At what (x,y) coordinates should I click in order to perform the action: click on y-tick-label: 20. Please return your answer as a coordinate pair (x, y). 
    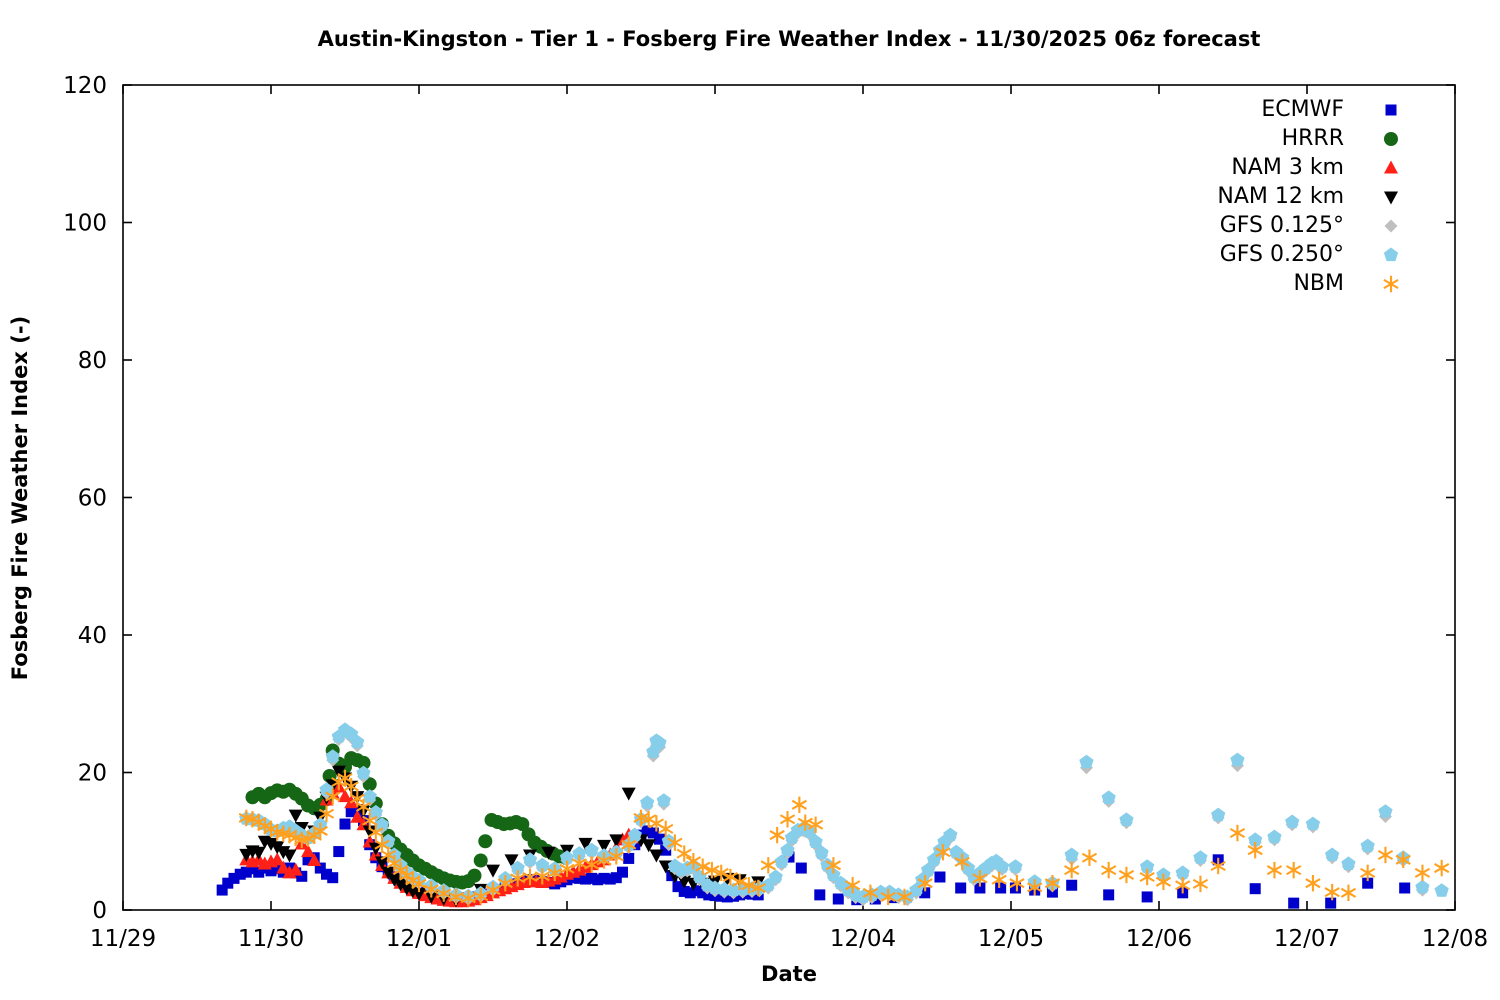
    Looking at the image, I should click on (92, 774).